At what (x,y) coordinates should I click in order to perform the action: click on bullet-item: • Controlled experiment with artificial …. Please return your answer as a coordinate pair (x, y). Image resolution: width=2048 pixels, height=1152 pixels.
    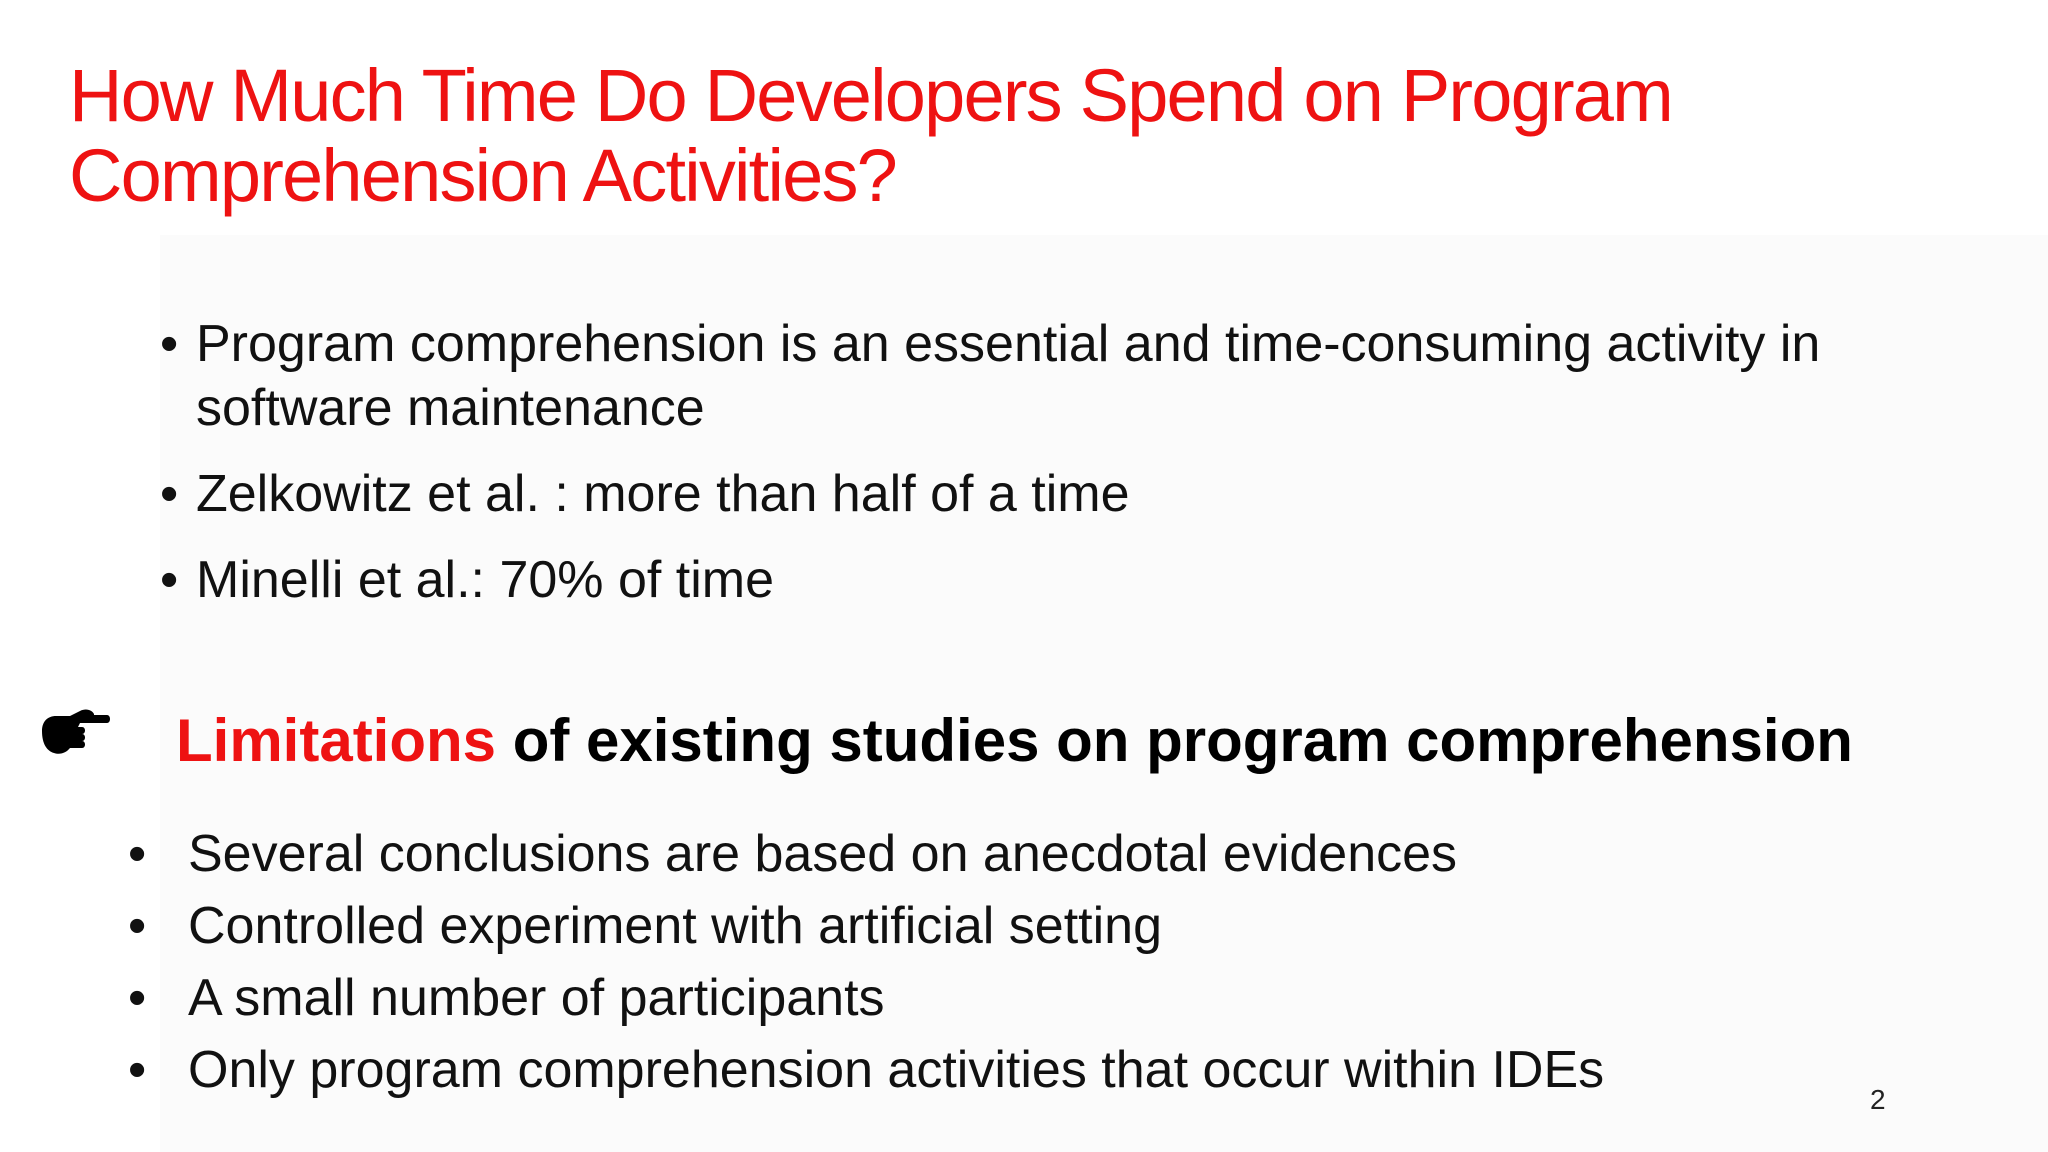
    Looking at the image, I should click on (1028, 926).